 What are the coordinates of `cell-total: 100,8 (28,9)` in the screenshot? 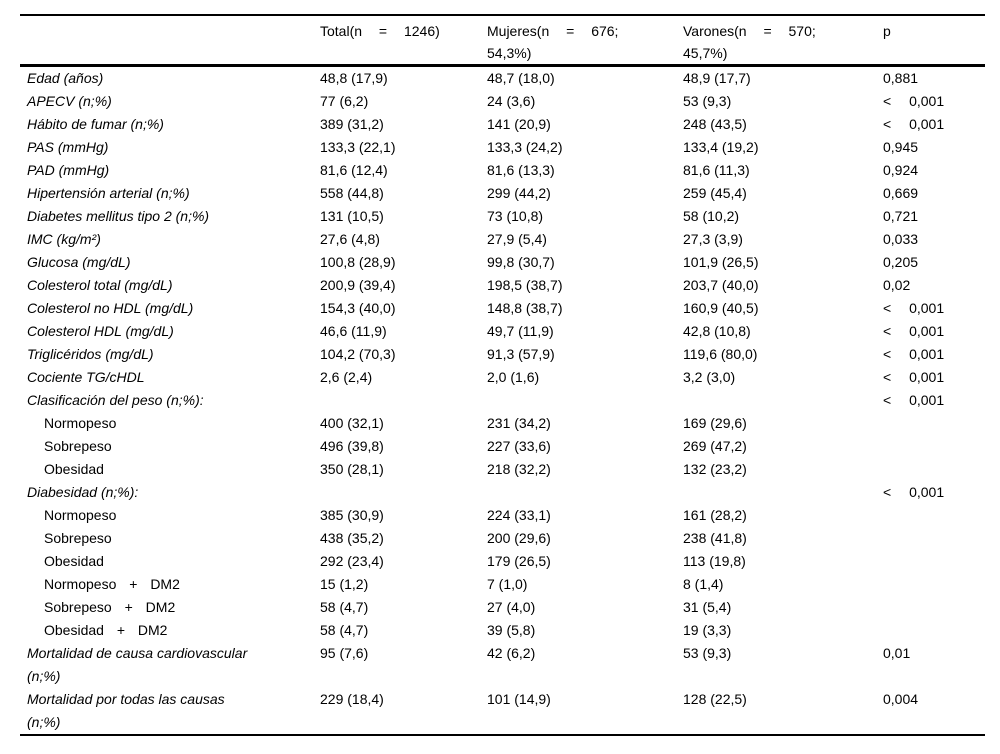 It's located at (358, 262).